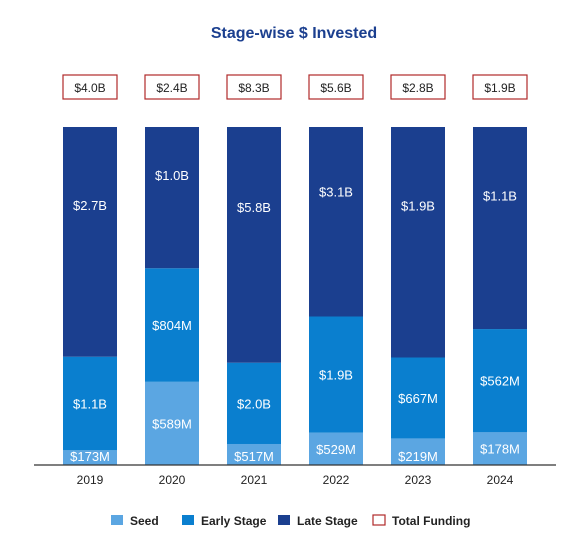 The image size is (579, 549). Describe the element at coordinates (336, 130) in the screenshot. I see `bar-cap-2022` at that location.